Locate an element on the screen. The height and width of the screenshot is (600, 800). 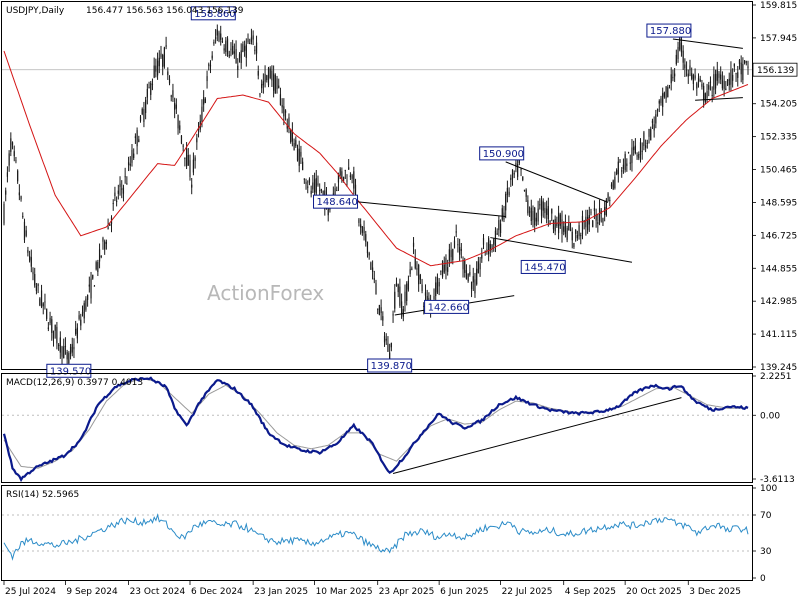
price-y-tick-label: 144.855 is located at coordinates (778, 269).